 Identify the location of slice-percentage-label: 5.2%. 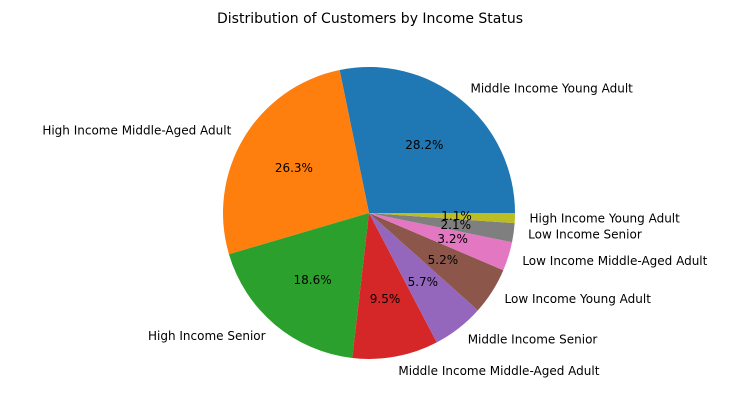
(443, 260).